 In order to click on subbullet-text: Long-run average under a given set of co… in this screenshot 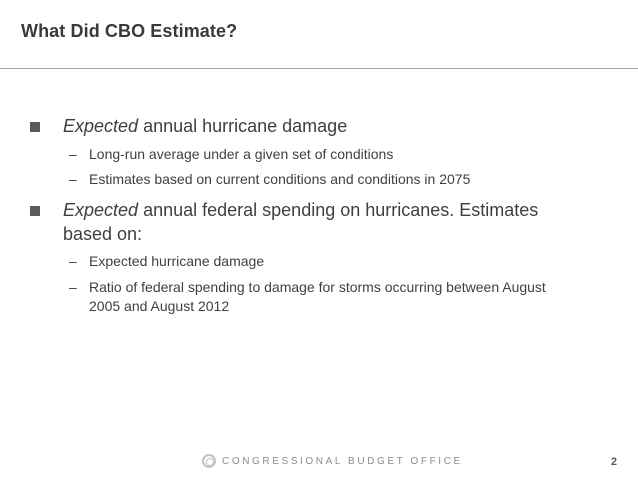, I will do `click(241, 154)`.